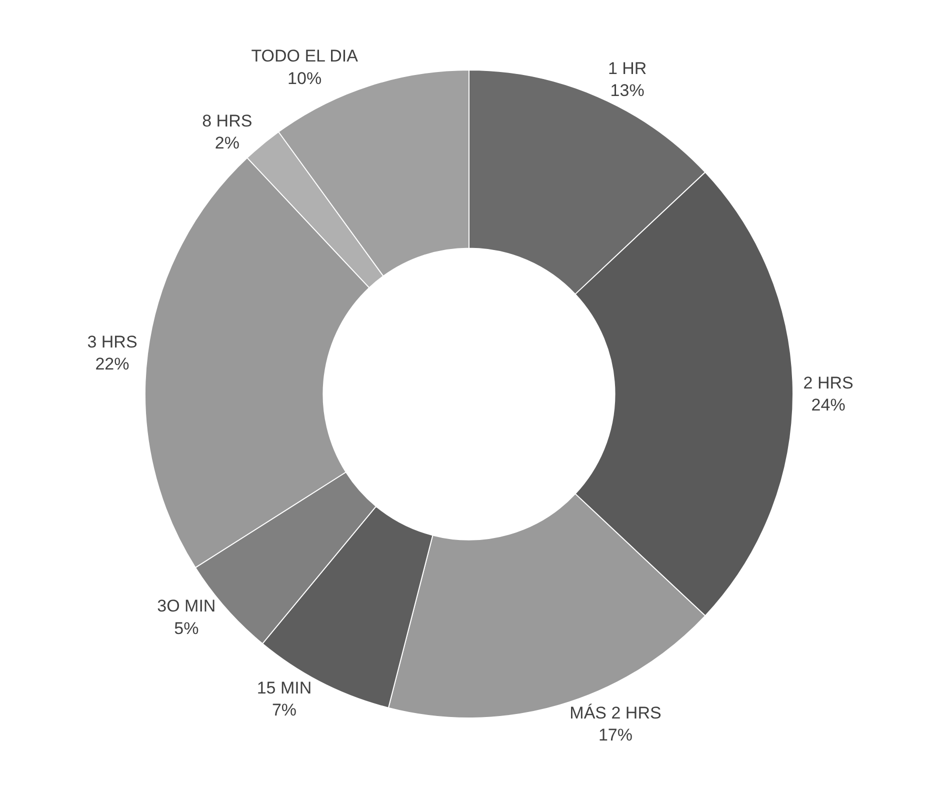  I want to click on slice-label: MÁS 2 HRS, so click(616, 713).